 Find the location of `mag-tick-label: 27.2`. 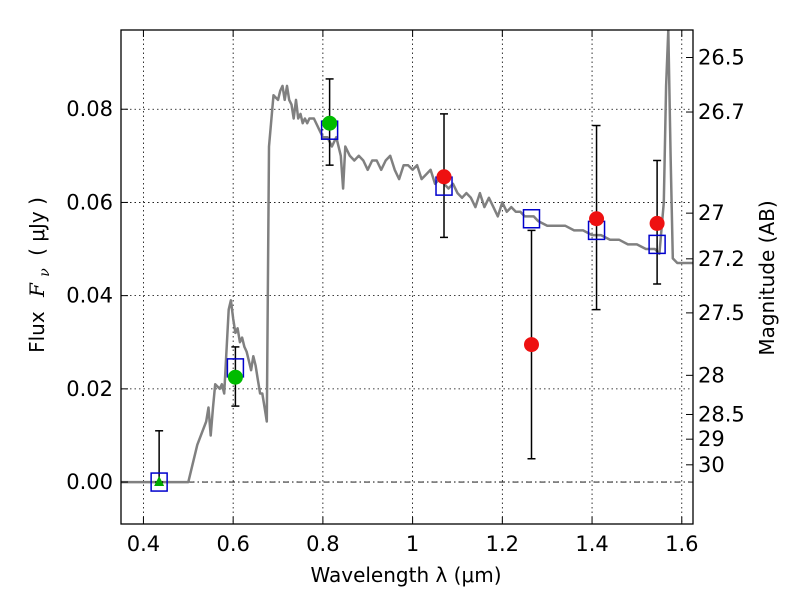

mag-tick-label: 27.2 is located at coordinates (721, 259).